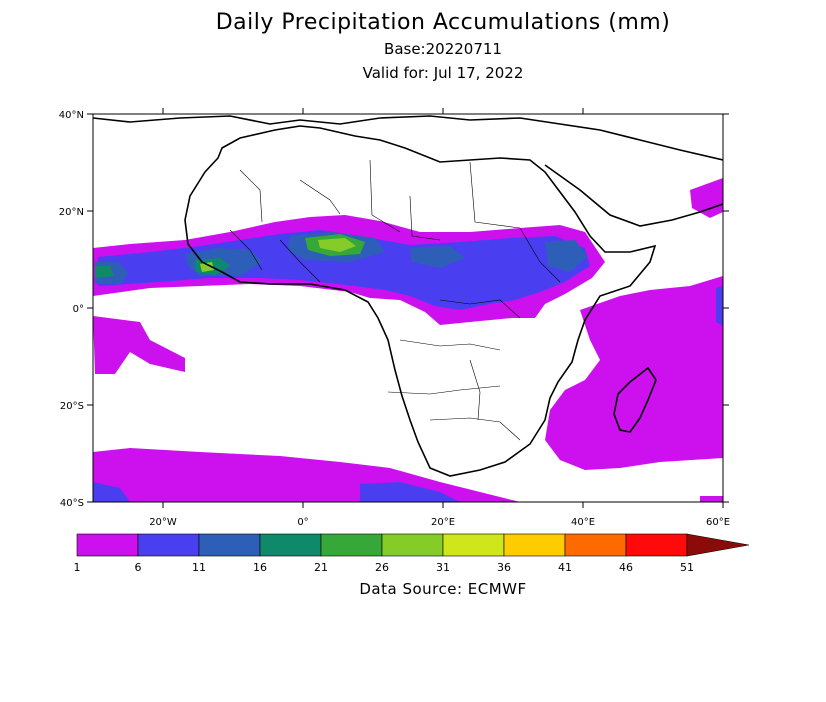  Describe the element at coordinates (443, 22) in the screenshot. I see `chart-title: Daily Precipitation Accumulations (mm)` at that location.